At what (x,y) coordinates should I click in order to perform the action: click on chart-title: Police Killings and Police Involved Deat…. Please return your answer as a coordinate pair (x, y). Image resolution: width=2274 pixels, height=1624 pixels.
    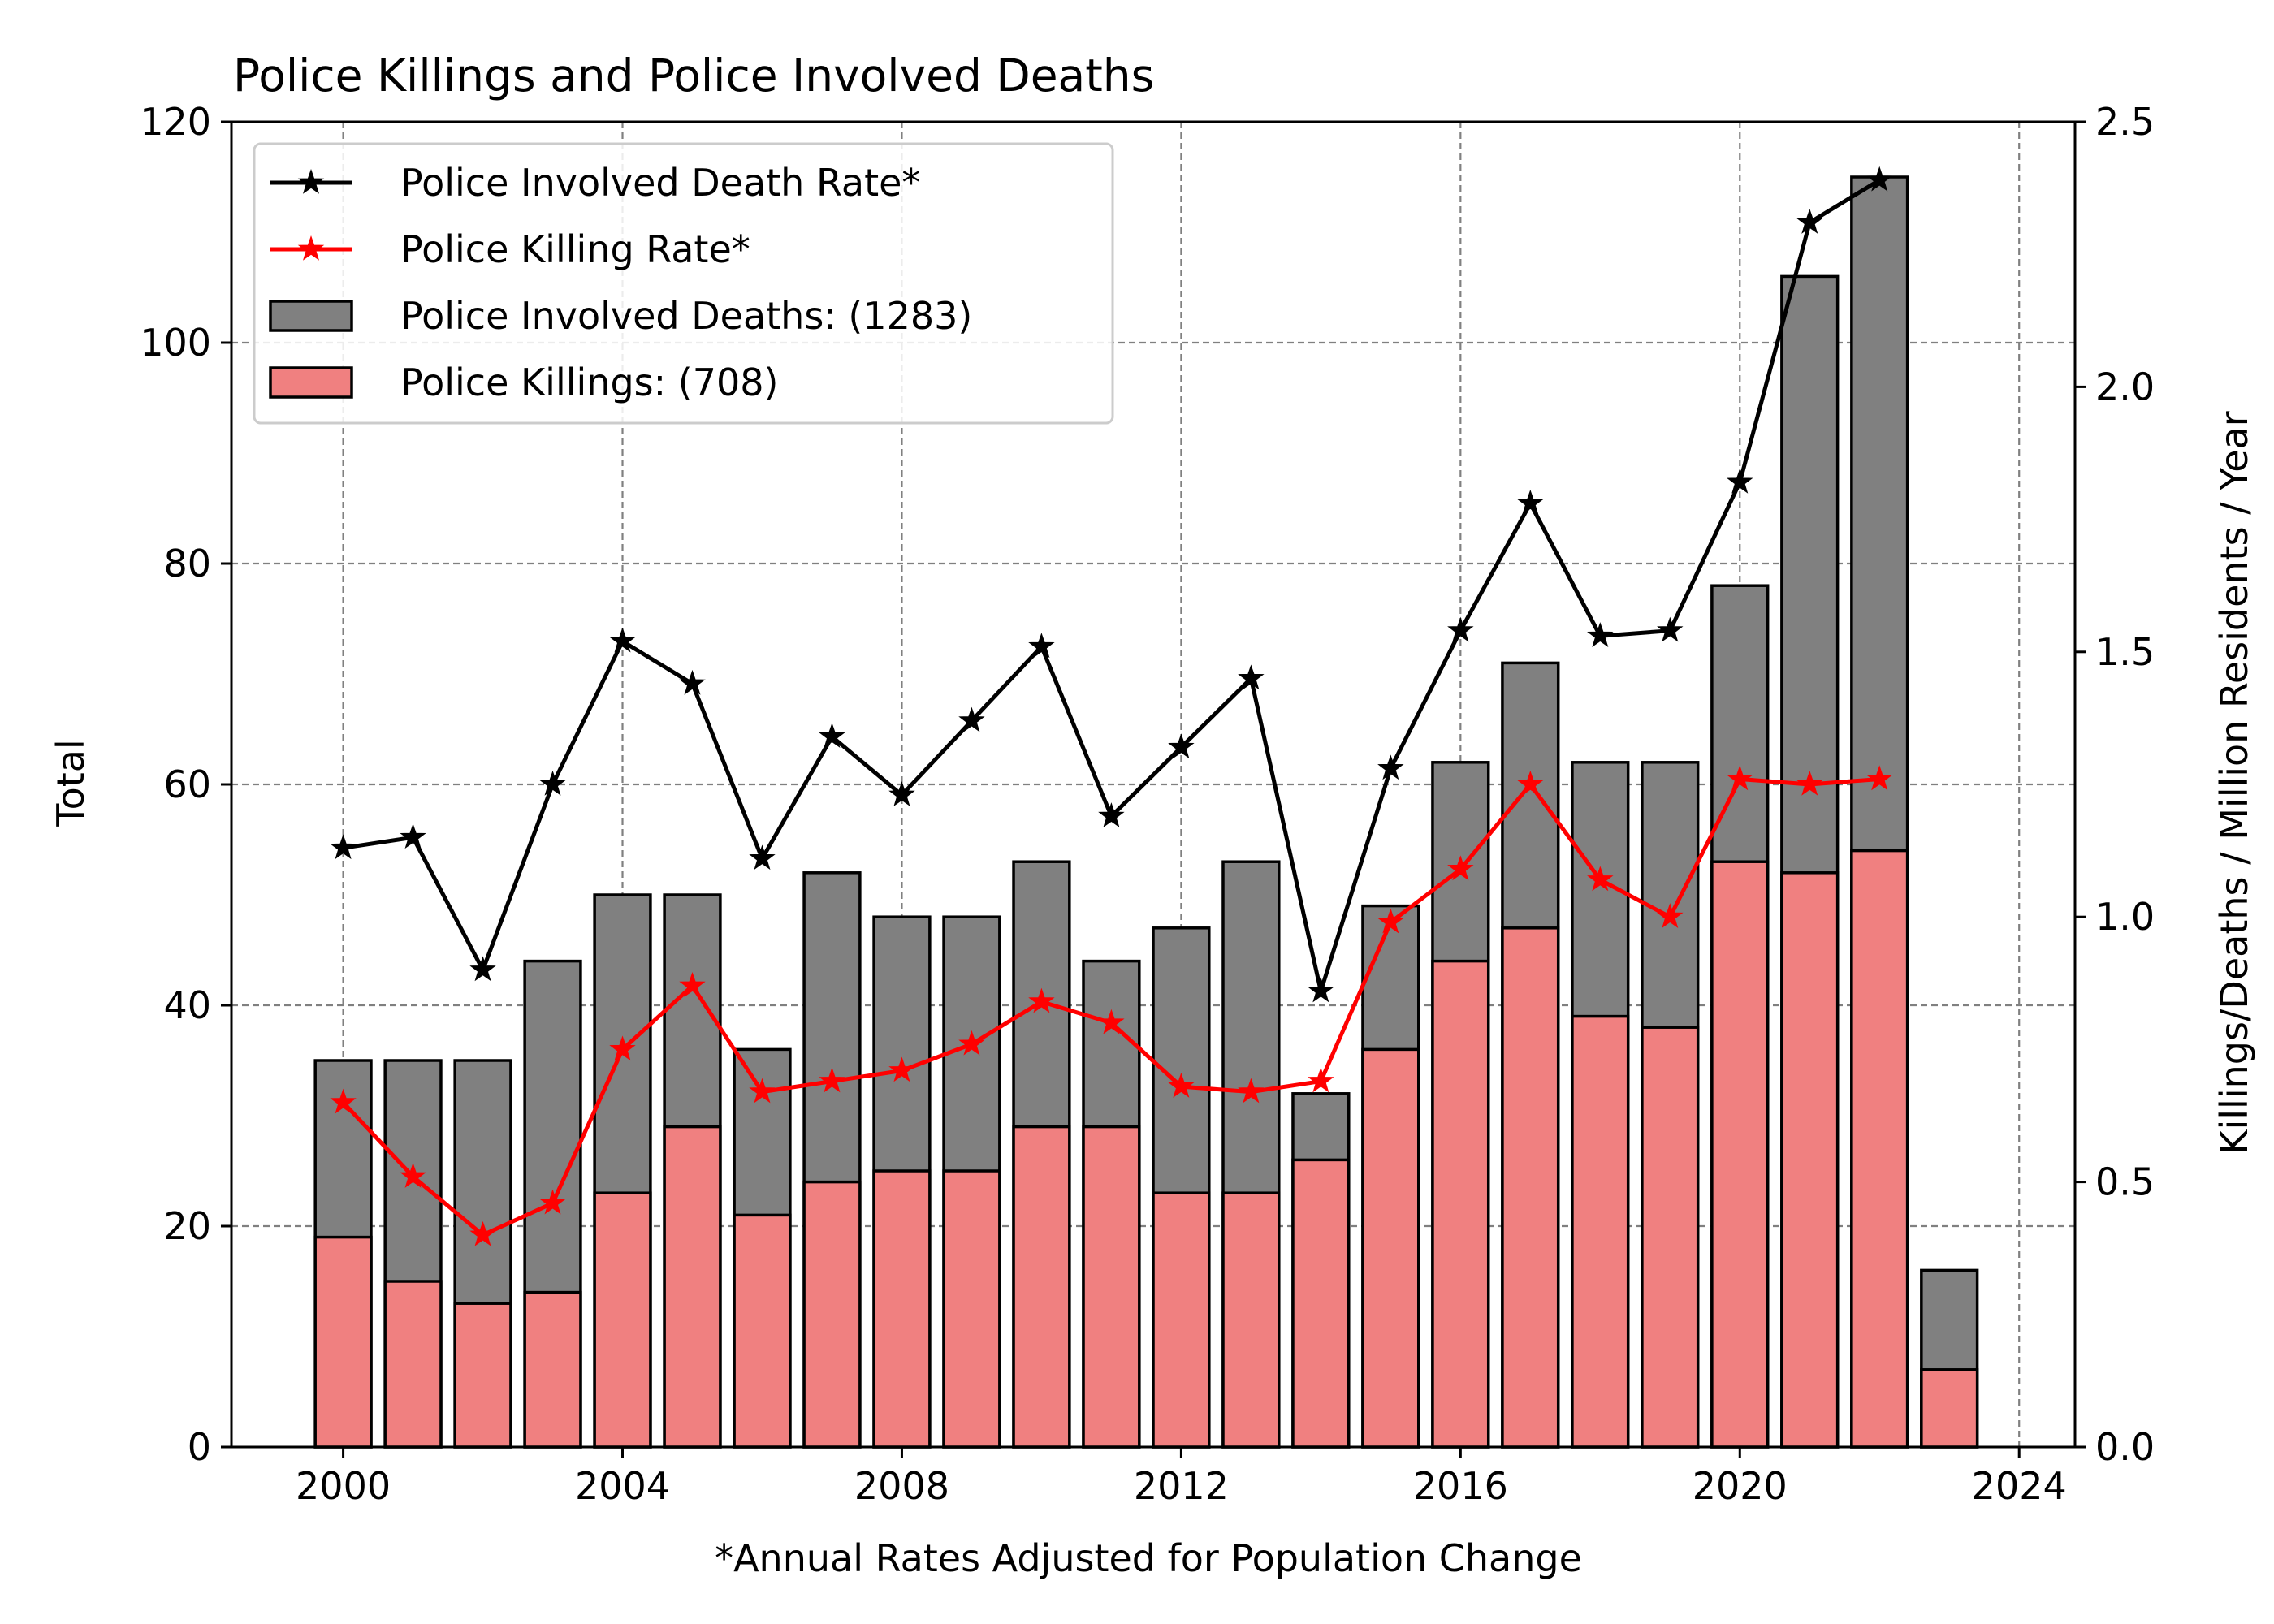
    Looking at the image, I should click on (693, 76).